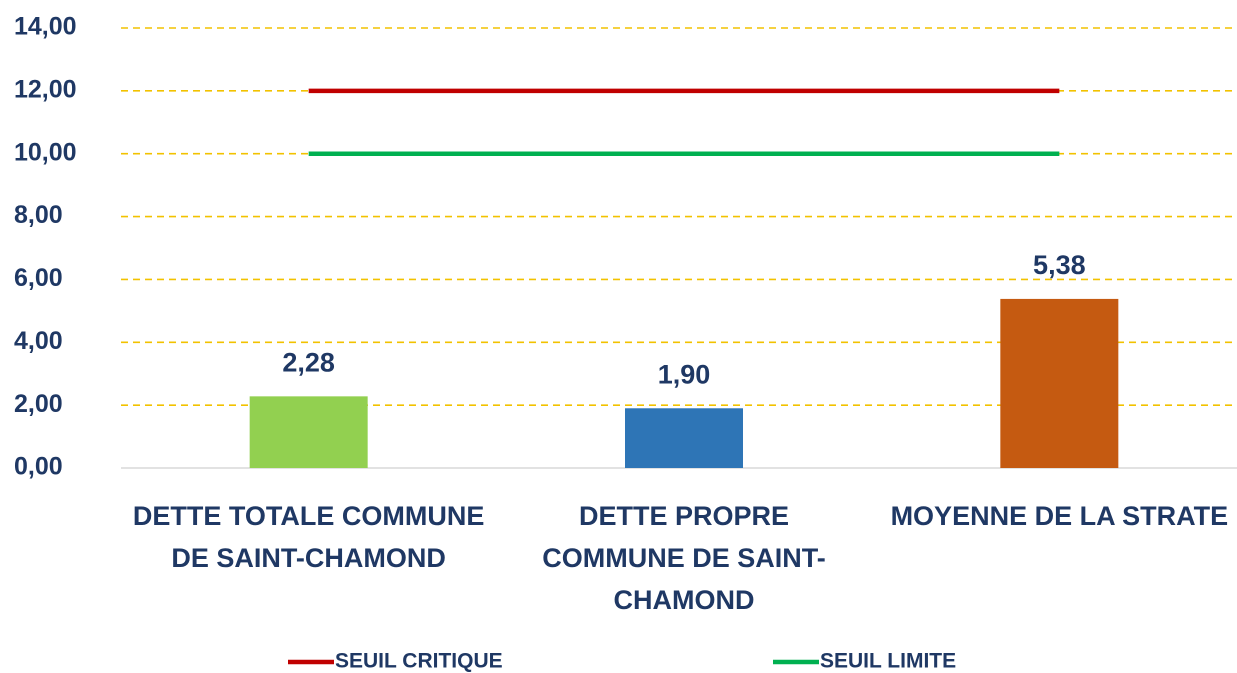  What do you see at coordinates (38, 341) in the screenshot?
I see `y-tick-label: 4,00` at bounding box center [38, 341].